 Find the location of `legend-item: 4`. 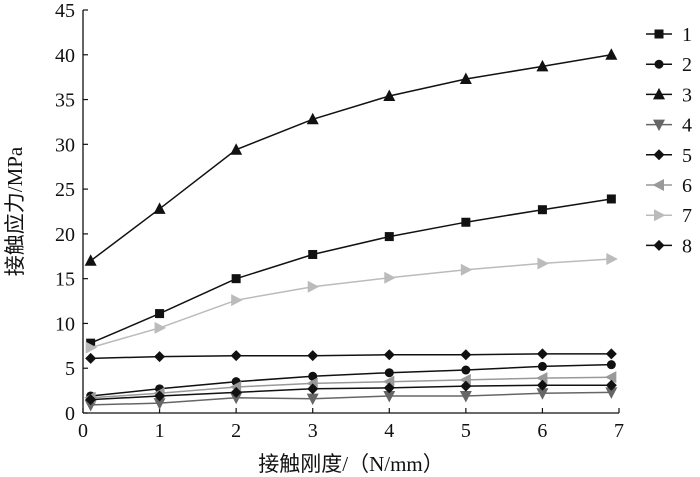

legend-item: 4 is located at coordinates (669, 126).